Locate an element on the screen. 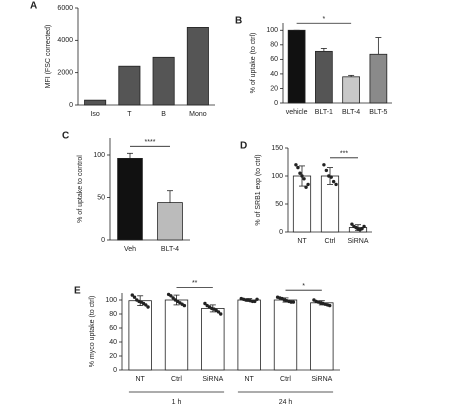 Image resolution: width=474 pixels, height=412 pixels. y-tick-label: 2000 is located at coordinates (65, 73).